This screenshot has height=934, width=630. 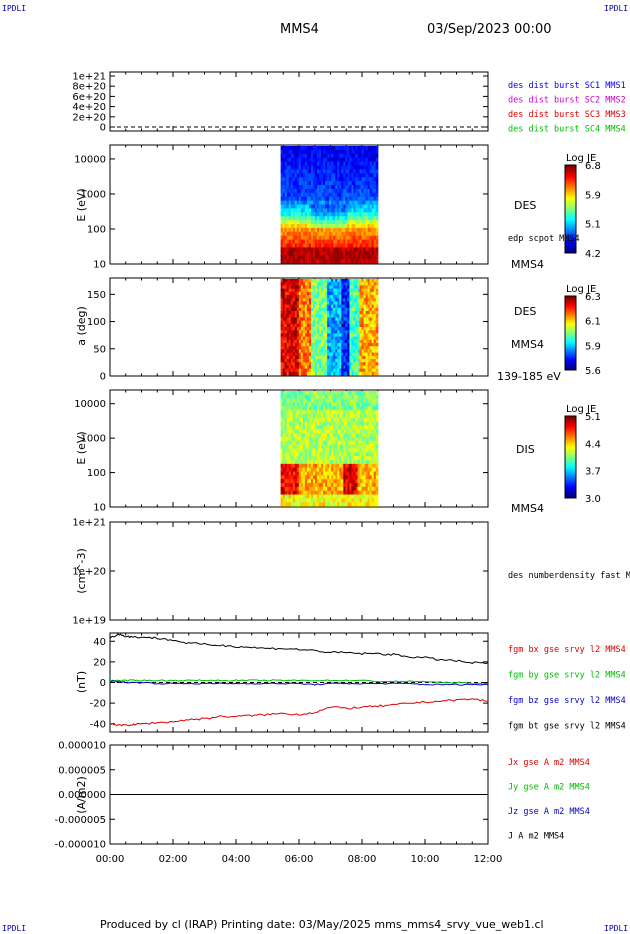 What do you see at coordinates (570, 304) in the screenshot?
I see `des-pitch-colorbar-swatch` at bounding box center [570, 304].